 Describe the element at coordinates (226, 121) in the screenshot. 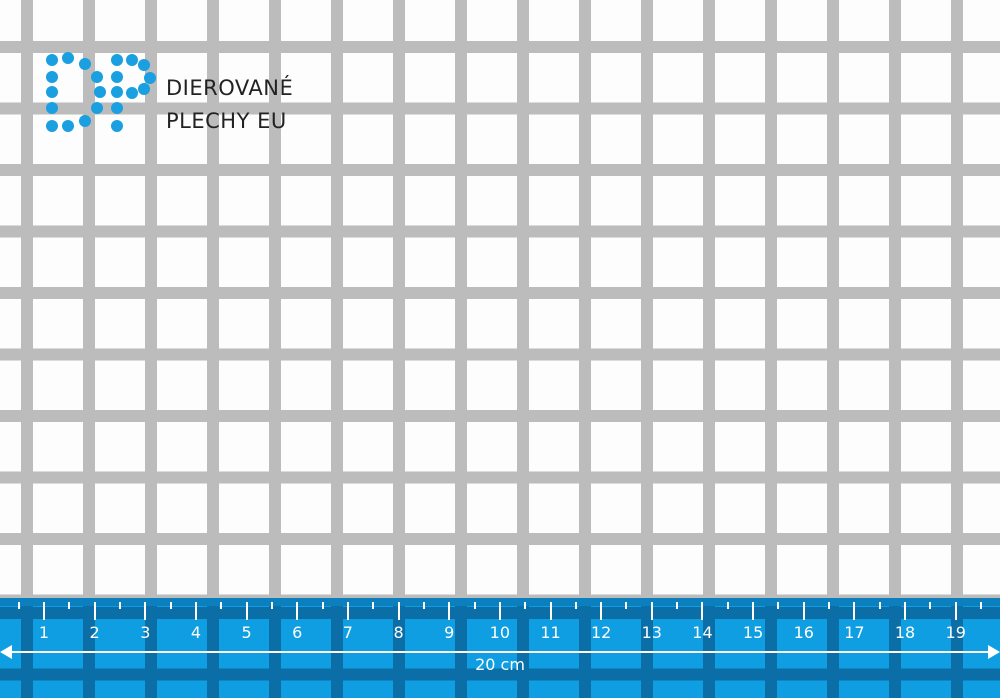

I see `brand-line-2: PLECHY EU` at that location.